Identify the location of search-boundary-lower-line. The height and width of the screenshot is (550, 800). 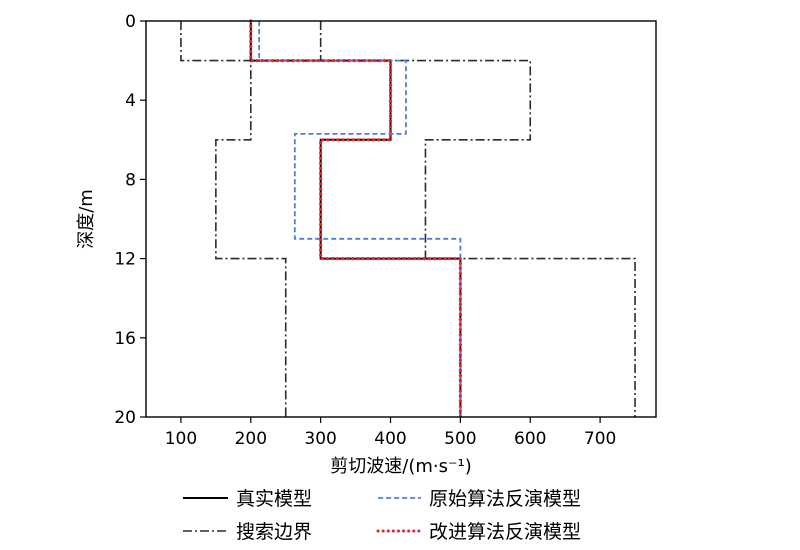
(233, 219).